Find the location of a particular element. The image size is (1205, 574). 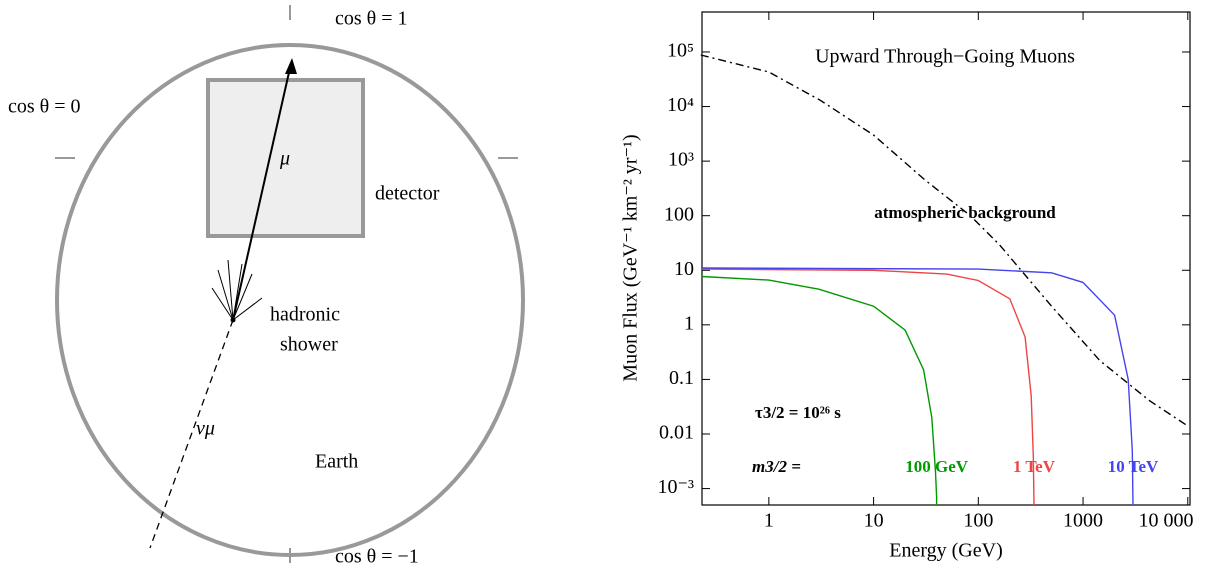

label: νμ is located at coordinates (205, 429).